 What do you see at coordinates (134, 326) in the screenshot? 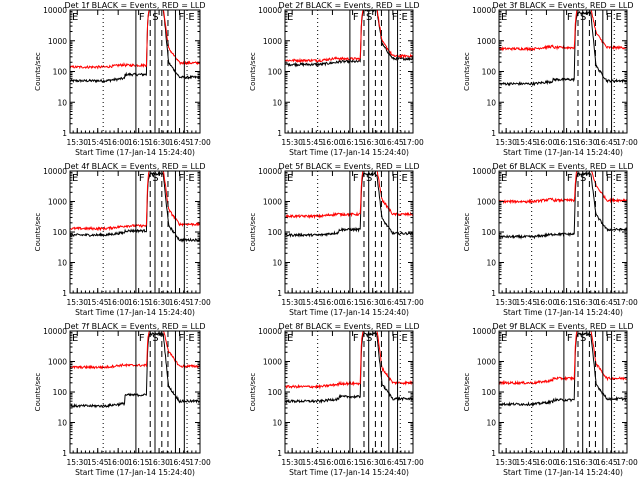
I see `panel-title: Det 7f BLACK = Events, RED = LLD` at bounding box center [134, 326].